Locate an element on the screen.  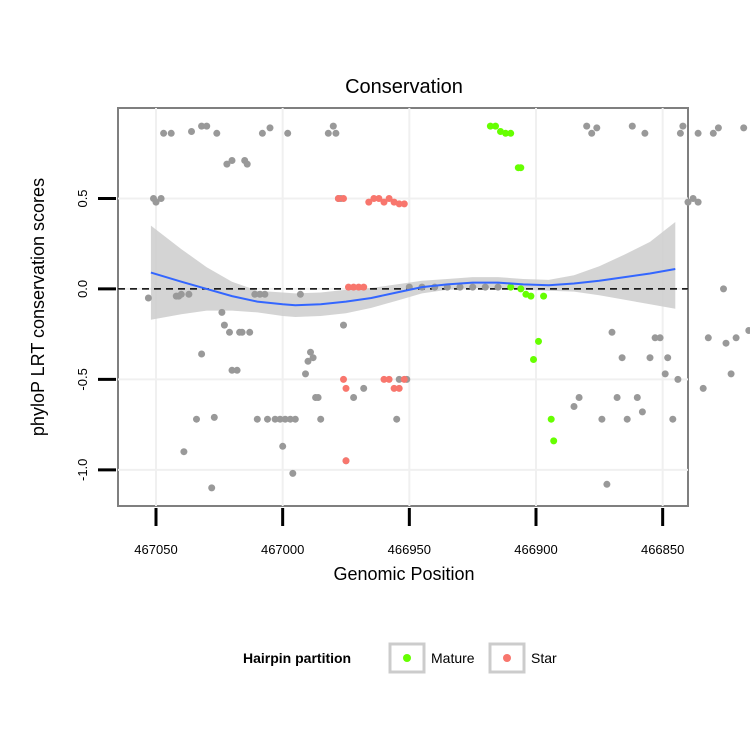
y-axis-title: phyloP LRT conservation scores is located at coordinates (38, 307).